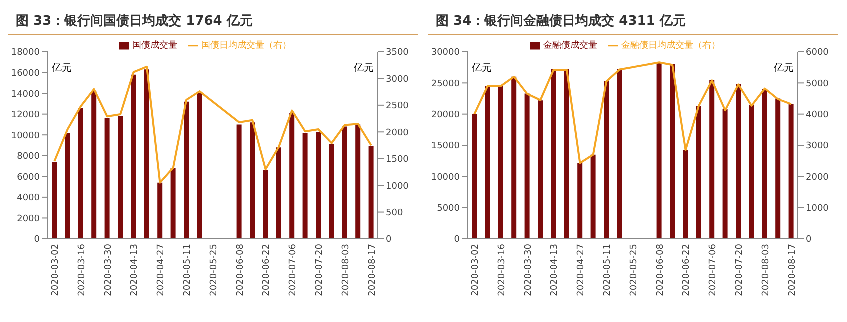 This screenshot has height=322, width=847. I want to click on x-tick-label: 2020-03-16, so click(82, 270).